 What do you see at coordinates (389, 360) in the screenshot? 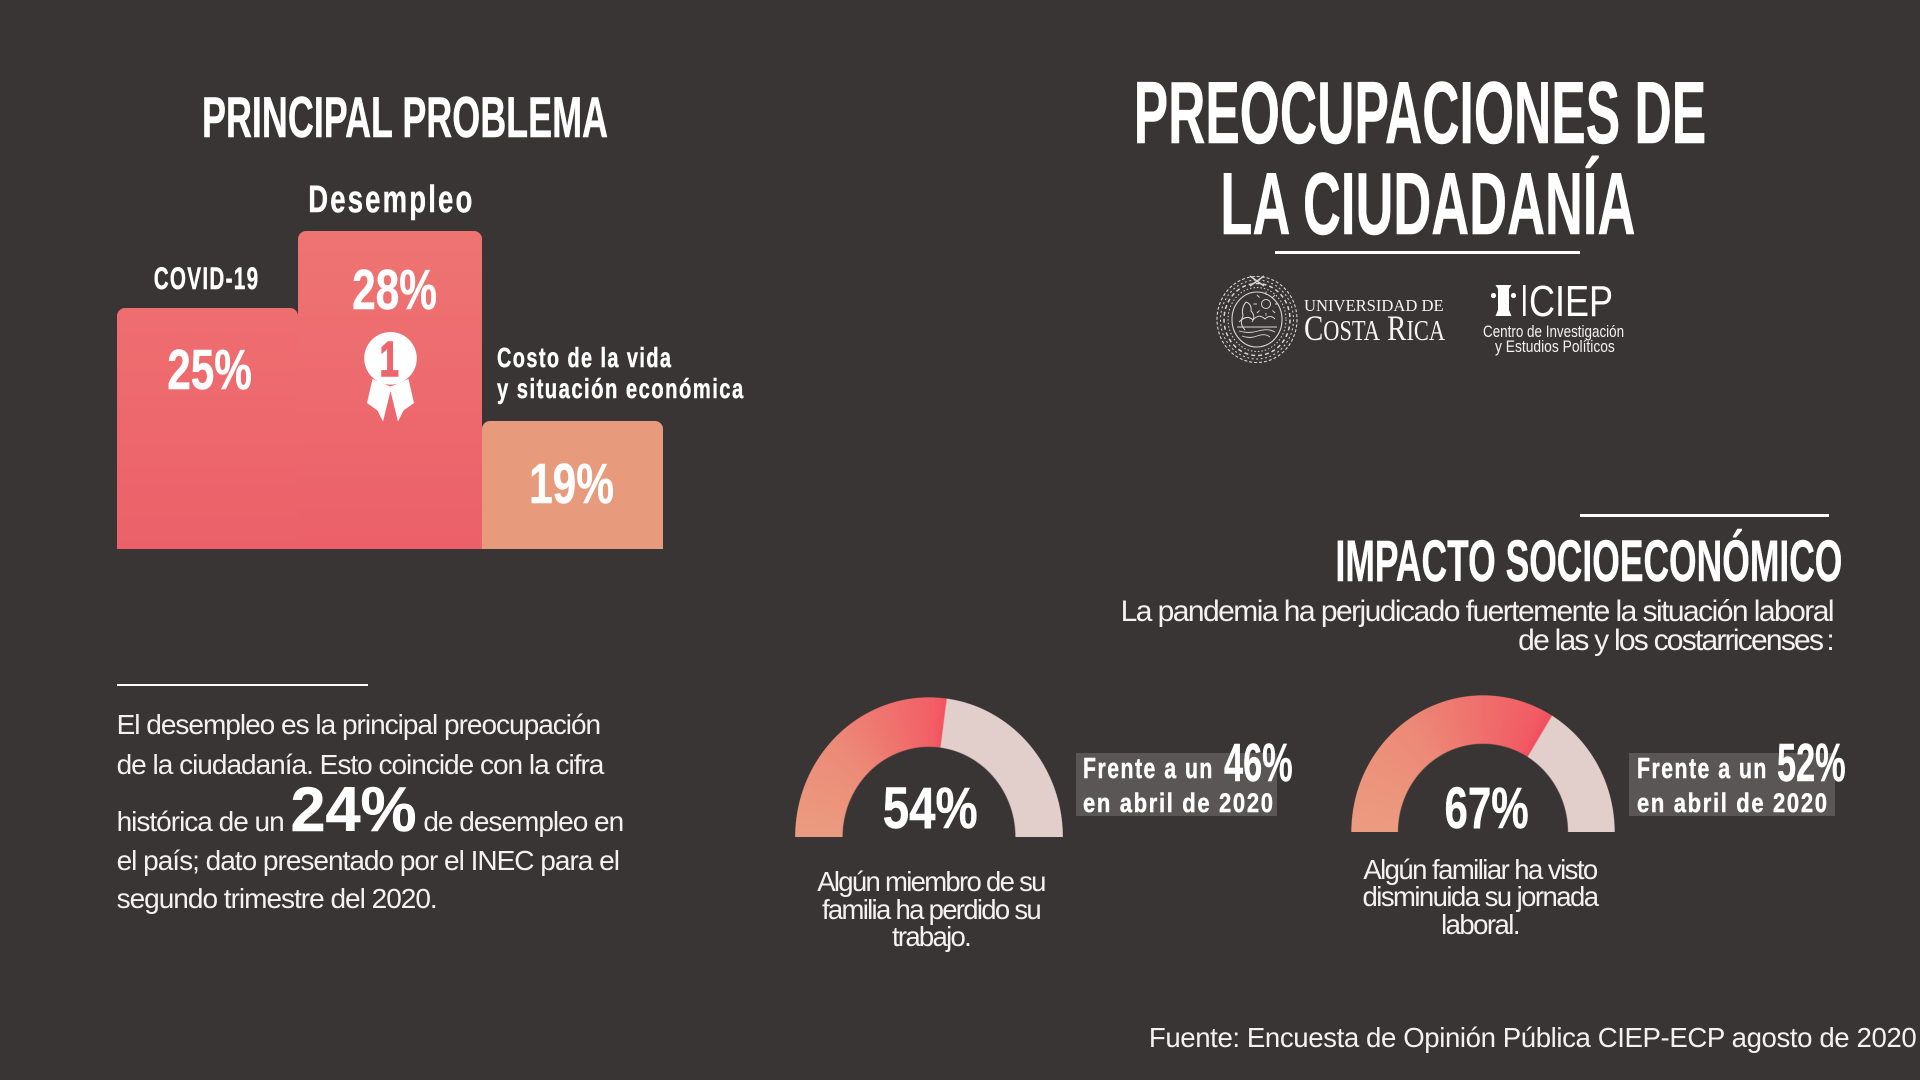
I see `svg-text: 1` at bounding box center [389, 360].